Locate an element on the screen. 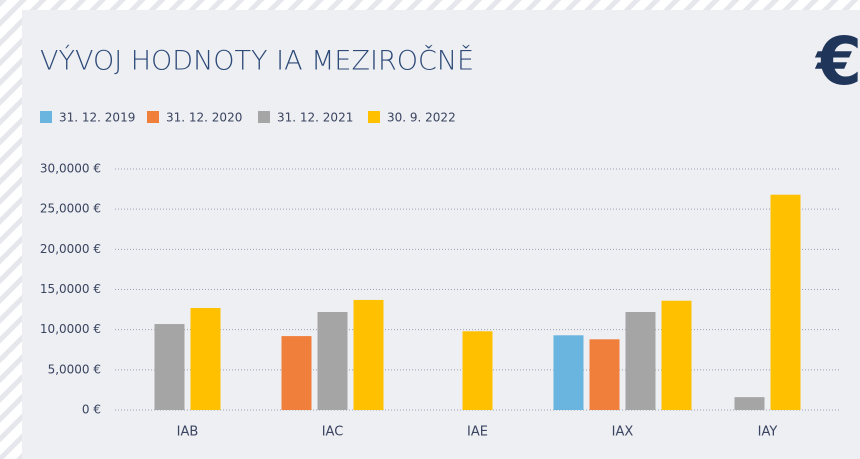 The width and height of the screenshot is (860, 459). legend-label: 30. 9. 2022 is located at coordinates (421, 118).